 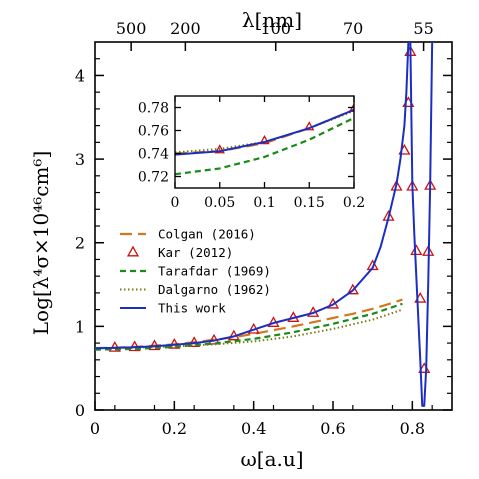 I want to click on inset-frame, so click(x=264, y=142).